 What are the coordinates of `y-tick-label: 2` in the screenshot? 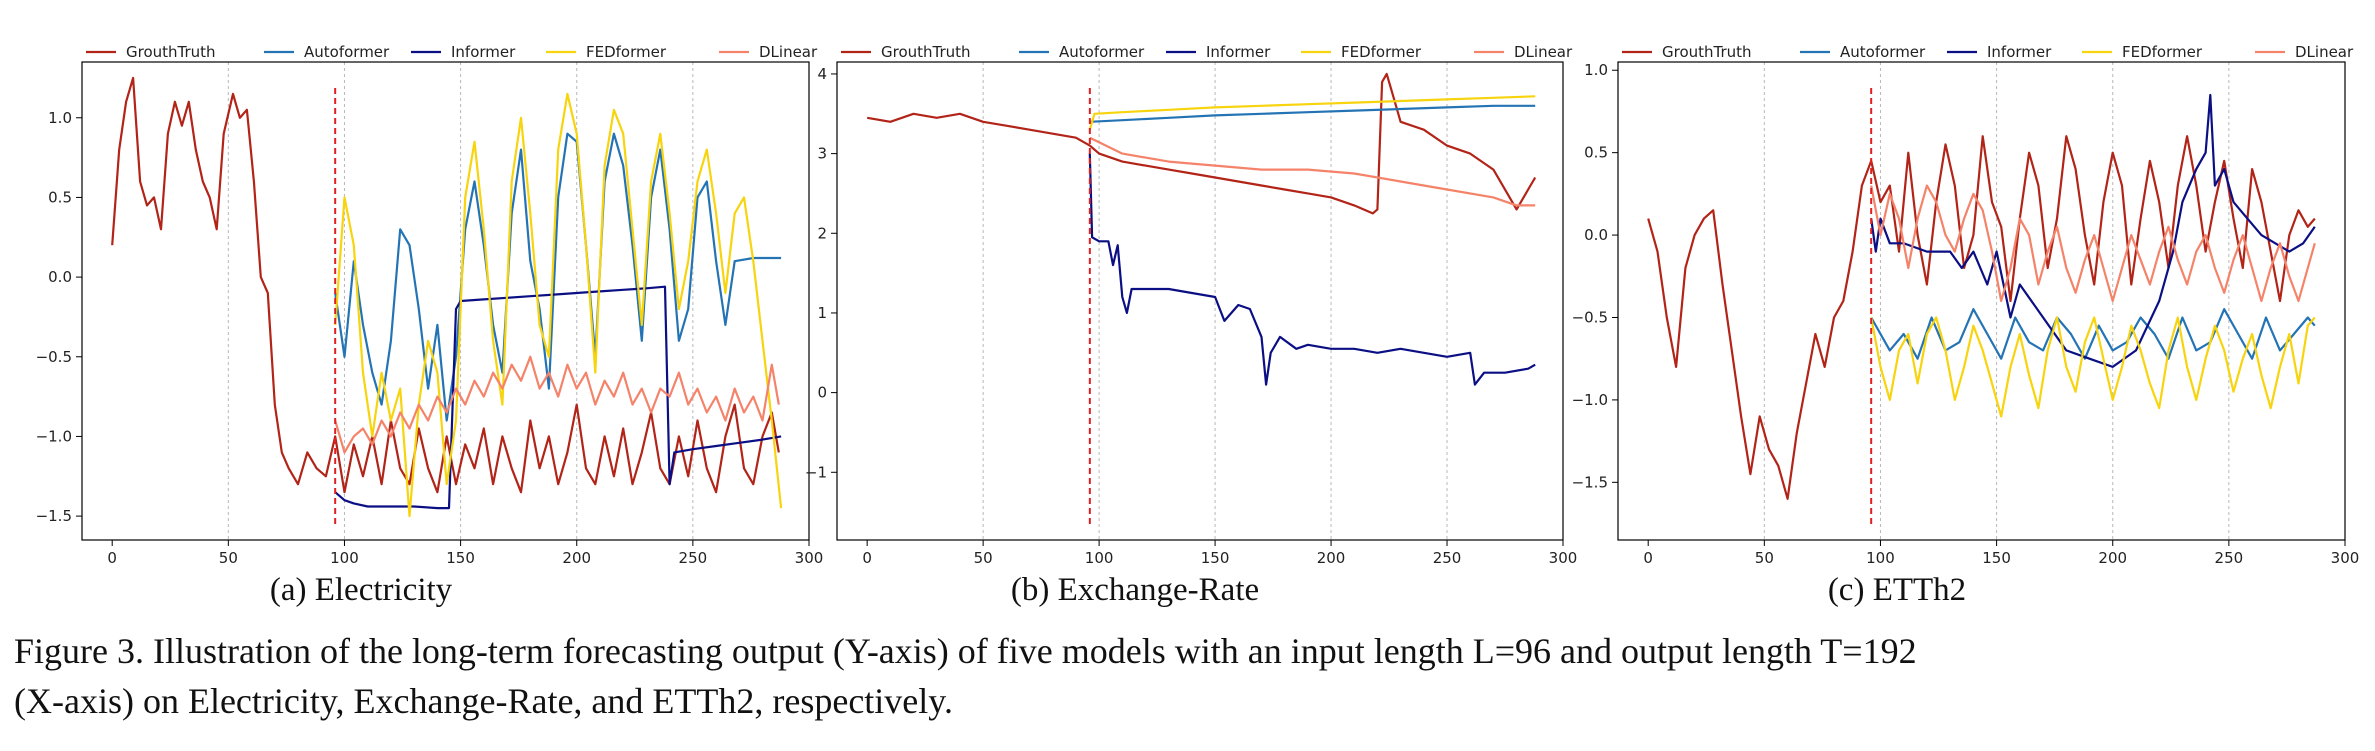 It's located at (822, 233).